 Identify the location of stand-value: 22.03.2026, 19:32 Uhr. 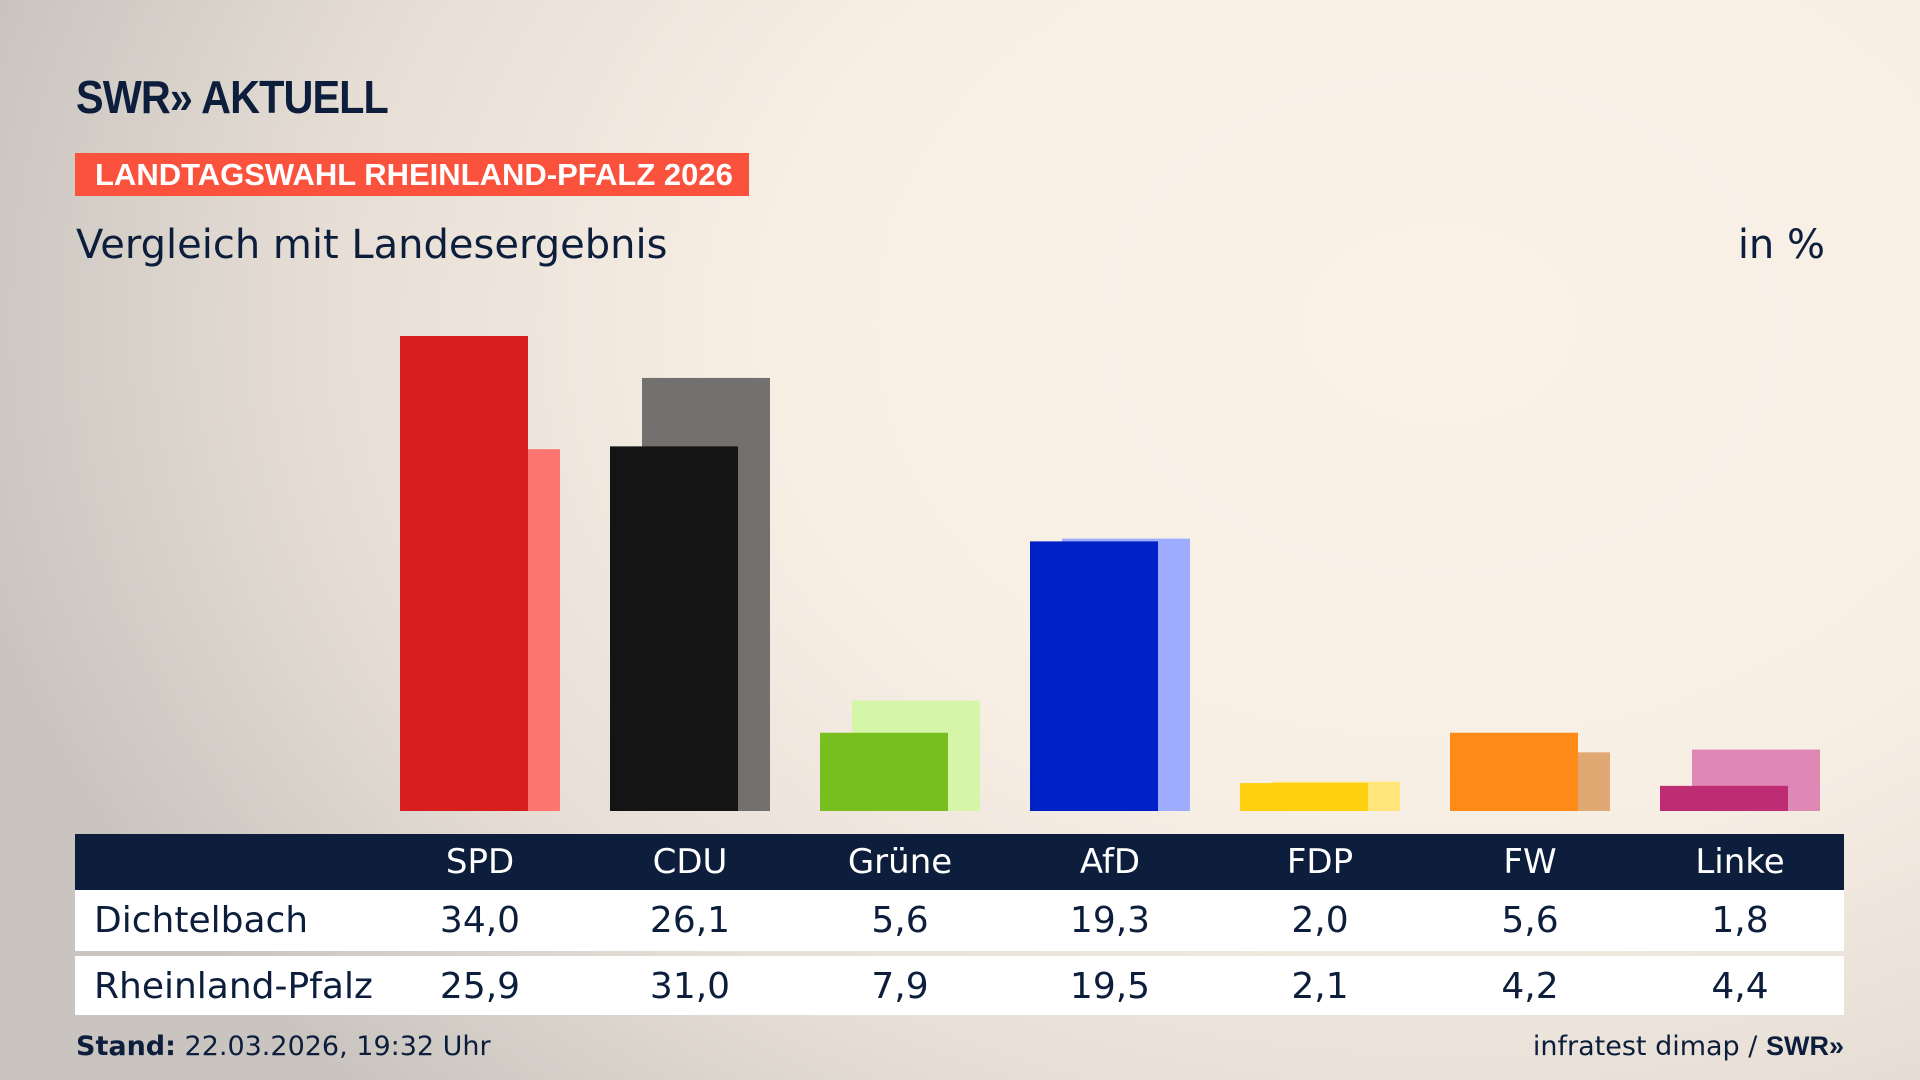
(337, 1046).